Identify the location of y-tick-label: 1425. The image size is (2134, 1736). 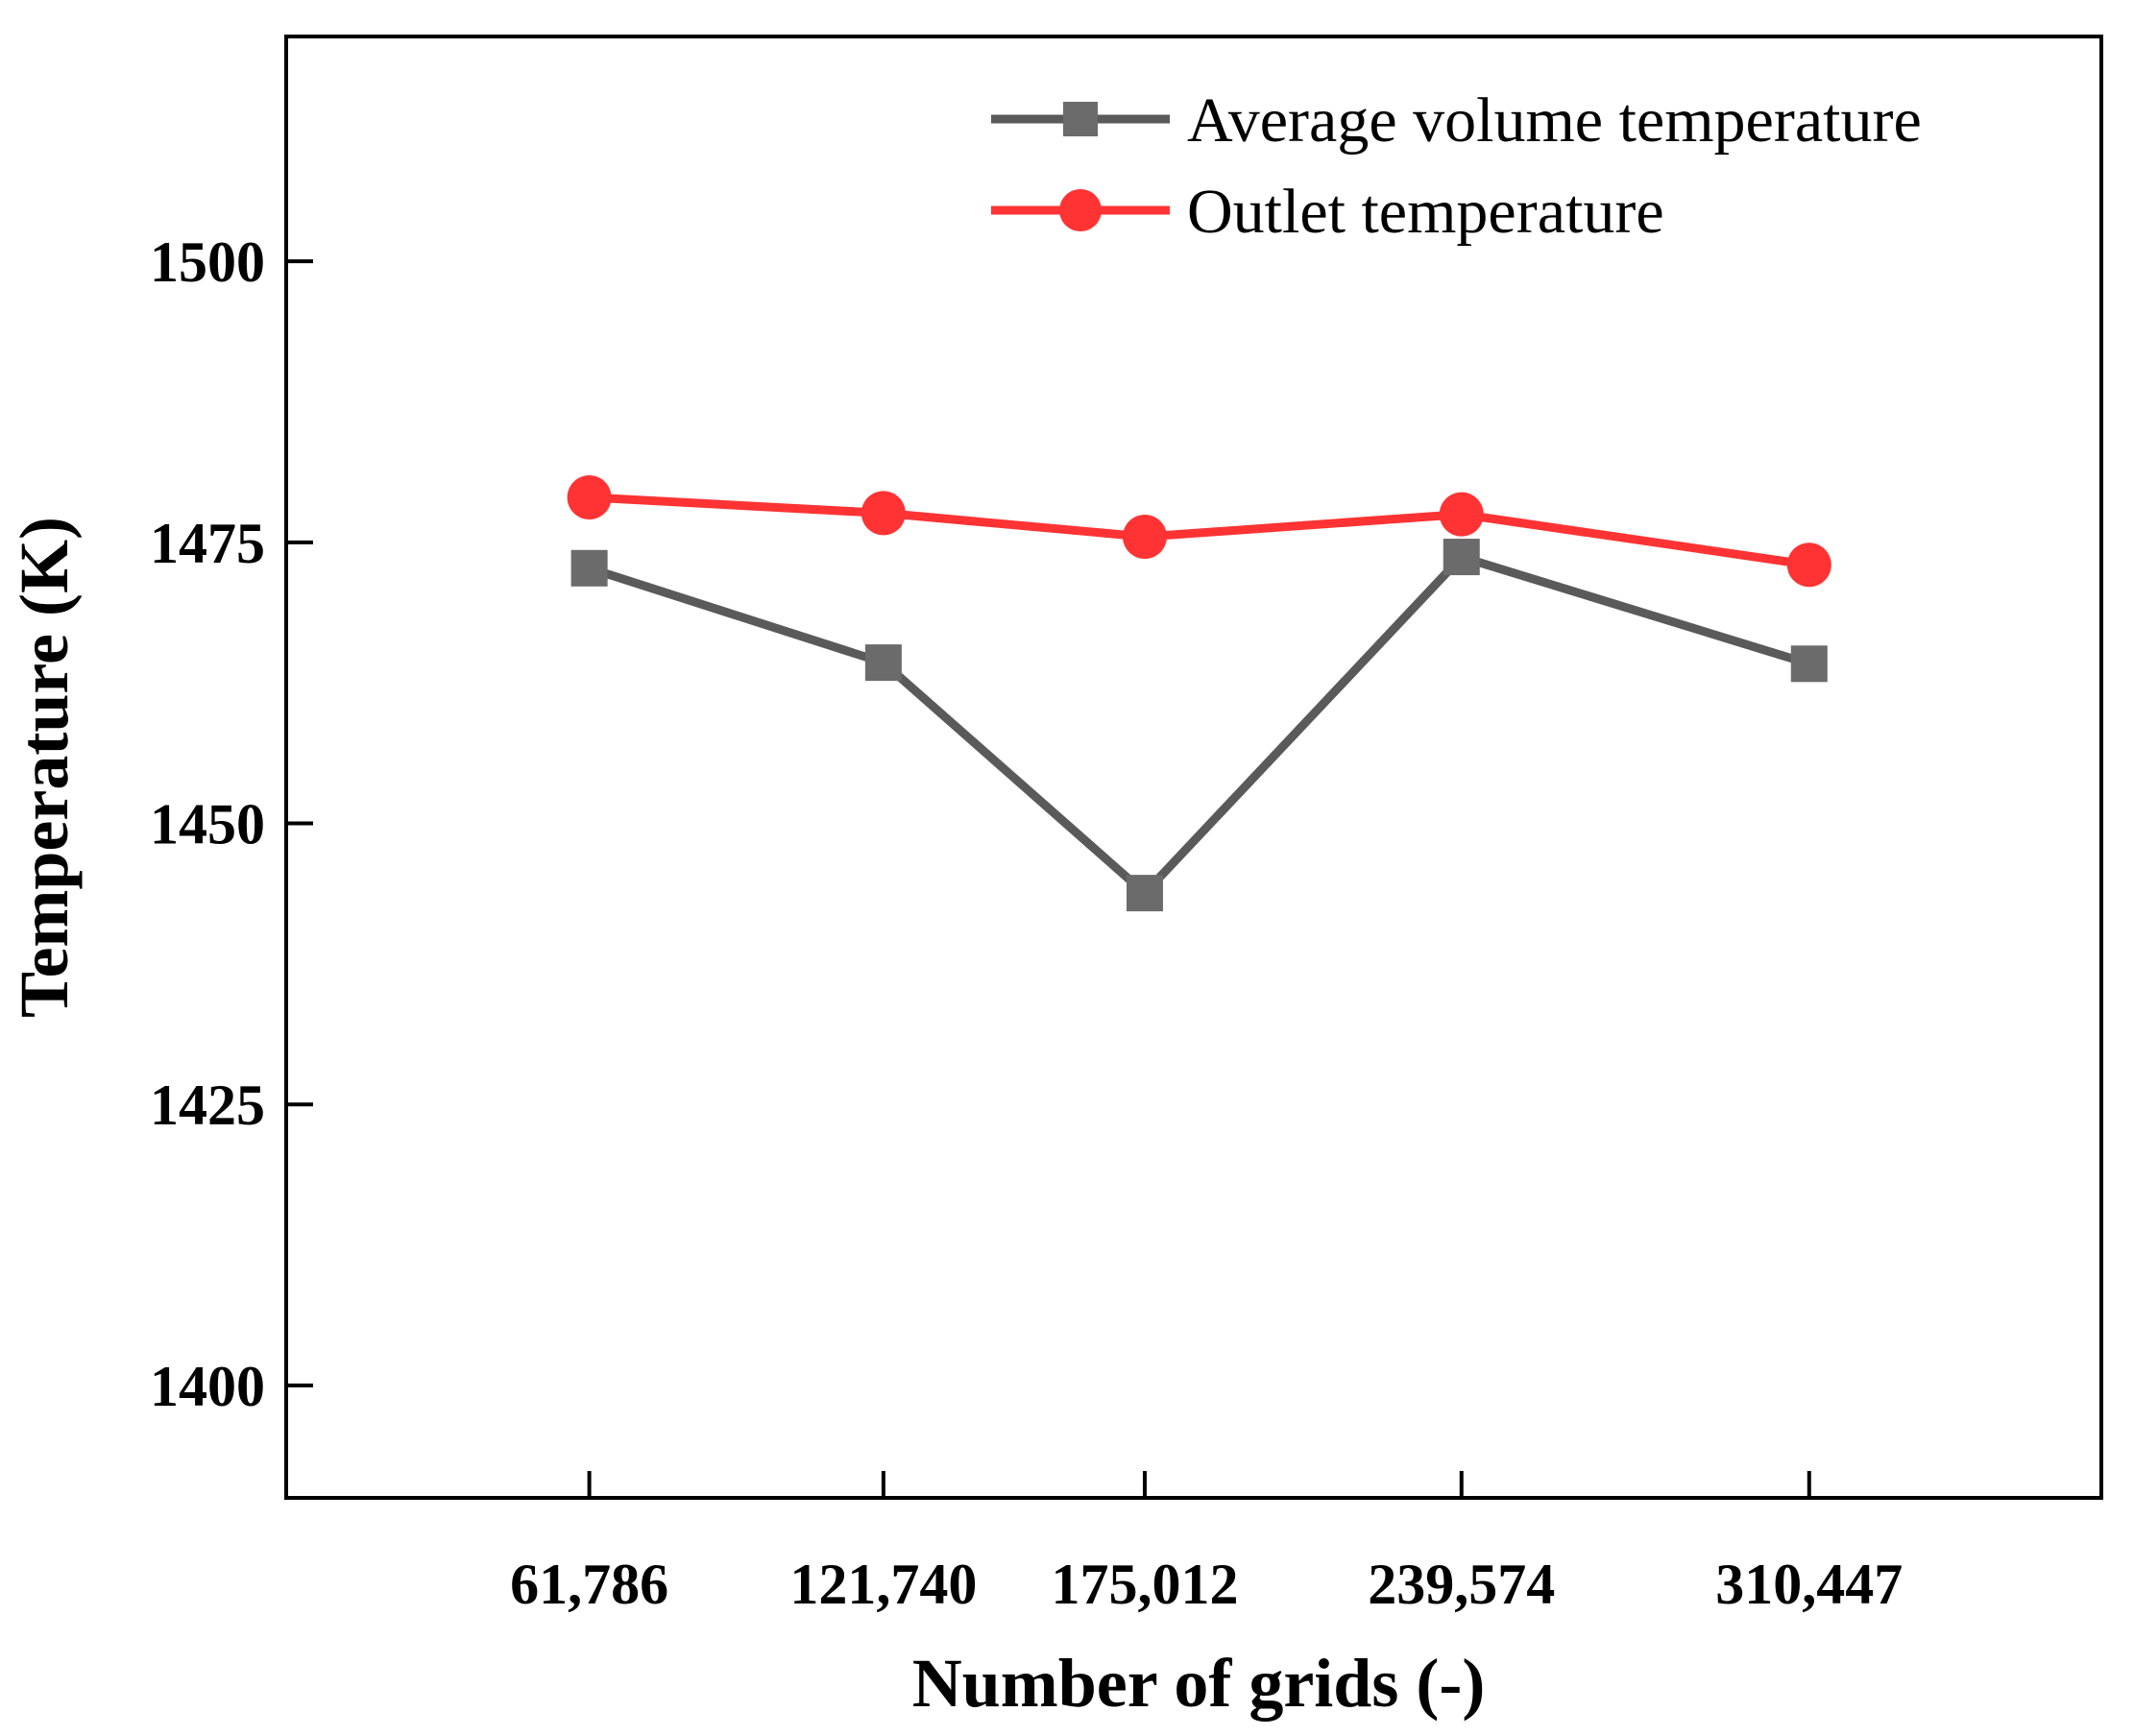
(207, 1105).